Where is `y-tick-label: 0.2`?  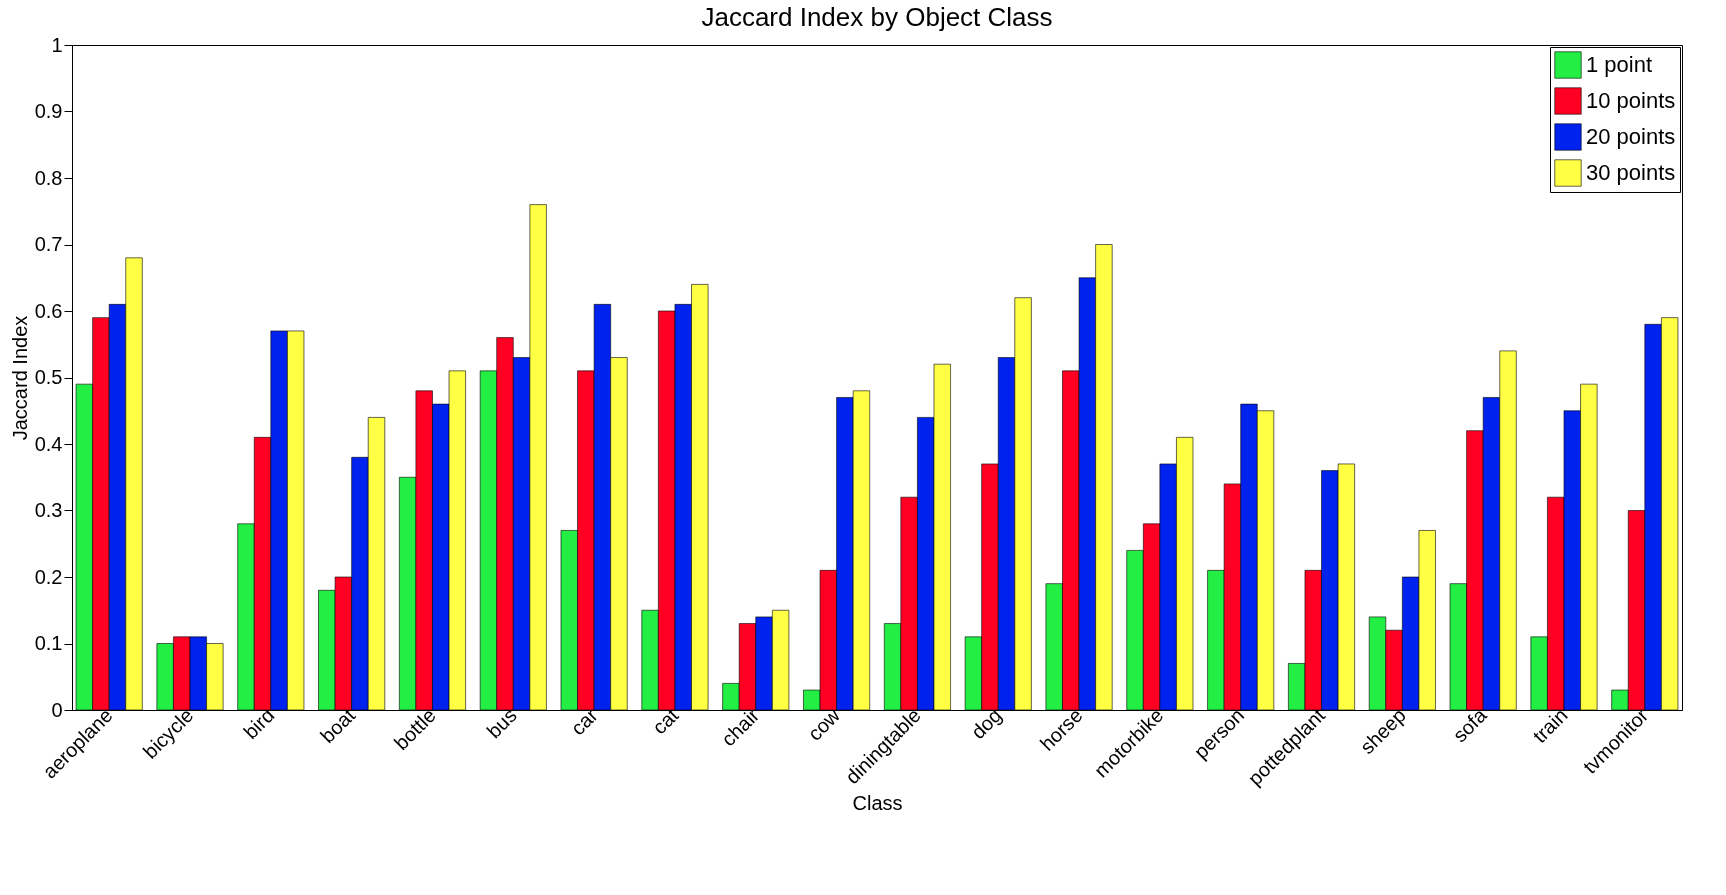 y-tick-label: 0.2 is located at coordinates (48, 576).